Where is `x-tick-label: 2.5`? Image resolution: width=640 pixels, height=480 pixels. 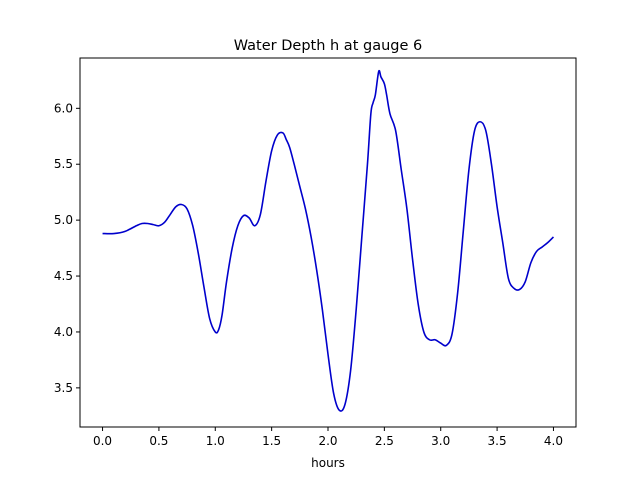
x-tick-label: 2.5 is located at coordinates (384, 441).